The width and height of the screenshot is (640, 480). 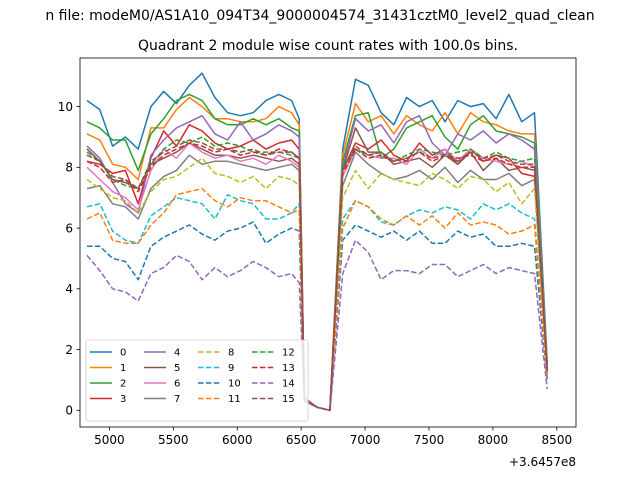 What do you see at coordinates (69, 168) in the screenshot?
I see `y-tick-label: 8` at bounding box center [69, 168].